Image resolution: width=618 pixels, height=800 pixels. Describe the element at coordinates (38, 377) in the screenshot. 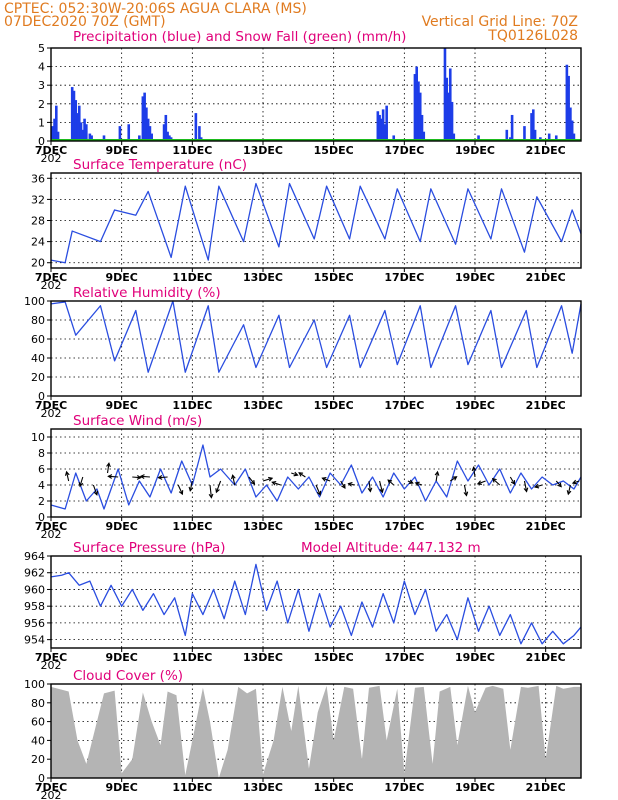

I see `rh-ytick-label: 20` at that location.